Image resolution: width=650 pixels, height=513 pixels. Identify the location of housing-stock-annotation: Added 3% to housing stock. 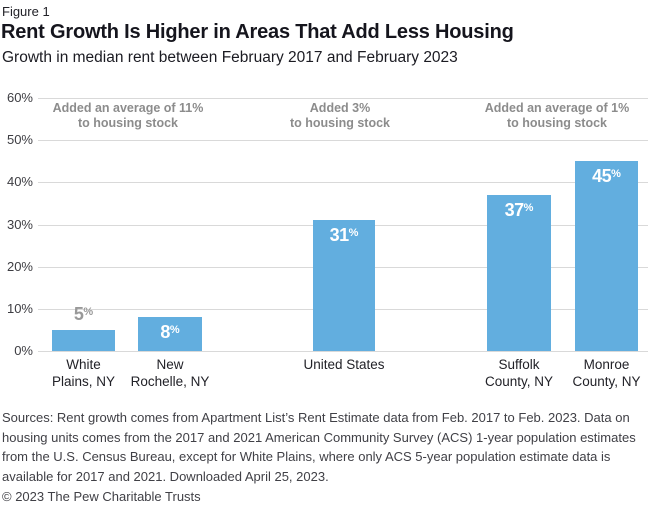
(340, 115).